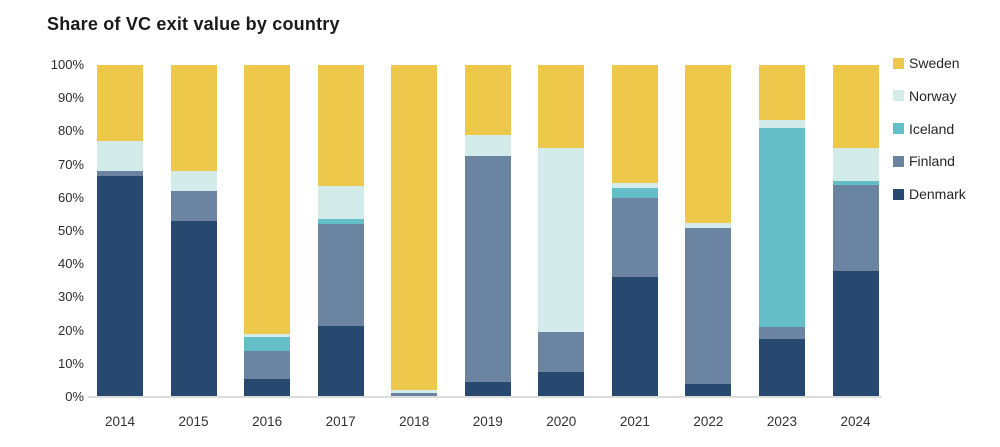 The height and width of the screenshot is (447, 1000). Describe the element at coordinates (70, 131) in the screenshot. I see `y-tick-80: 80%` at that location.